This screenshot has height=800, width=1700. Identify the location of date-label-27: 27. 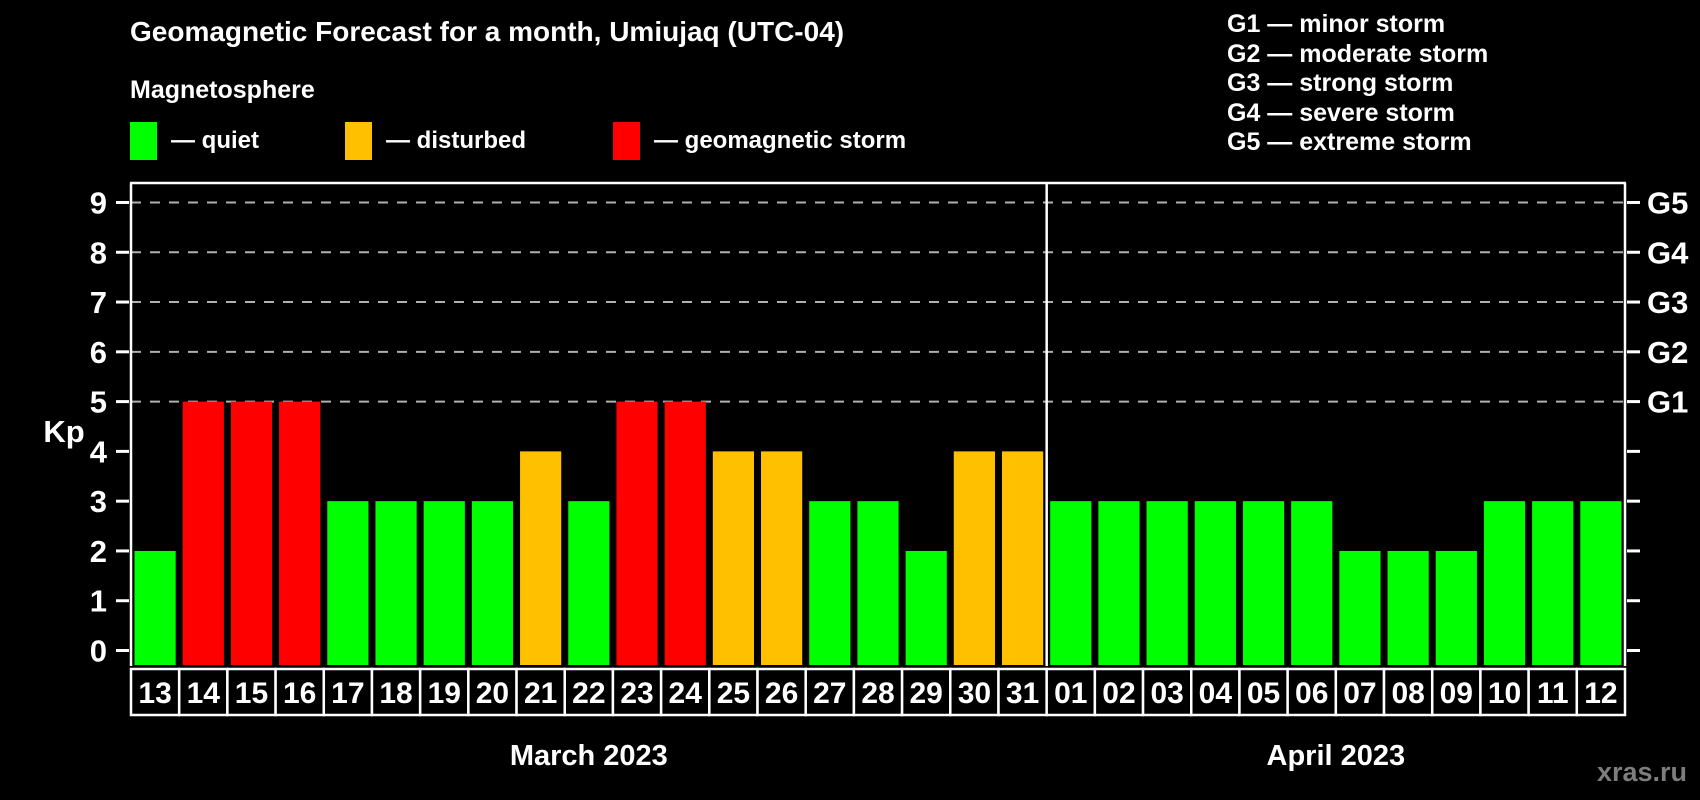
(829, 693).